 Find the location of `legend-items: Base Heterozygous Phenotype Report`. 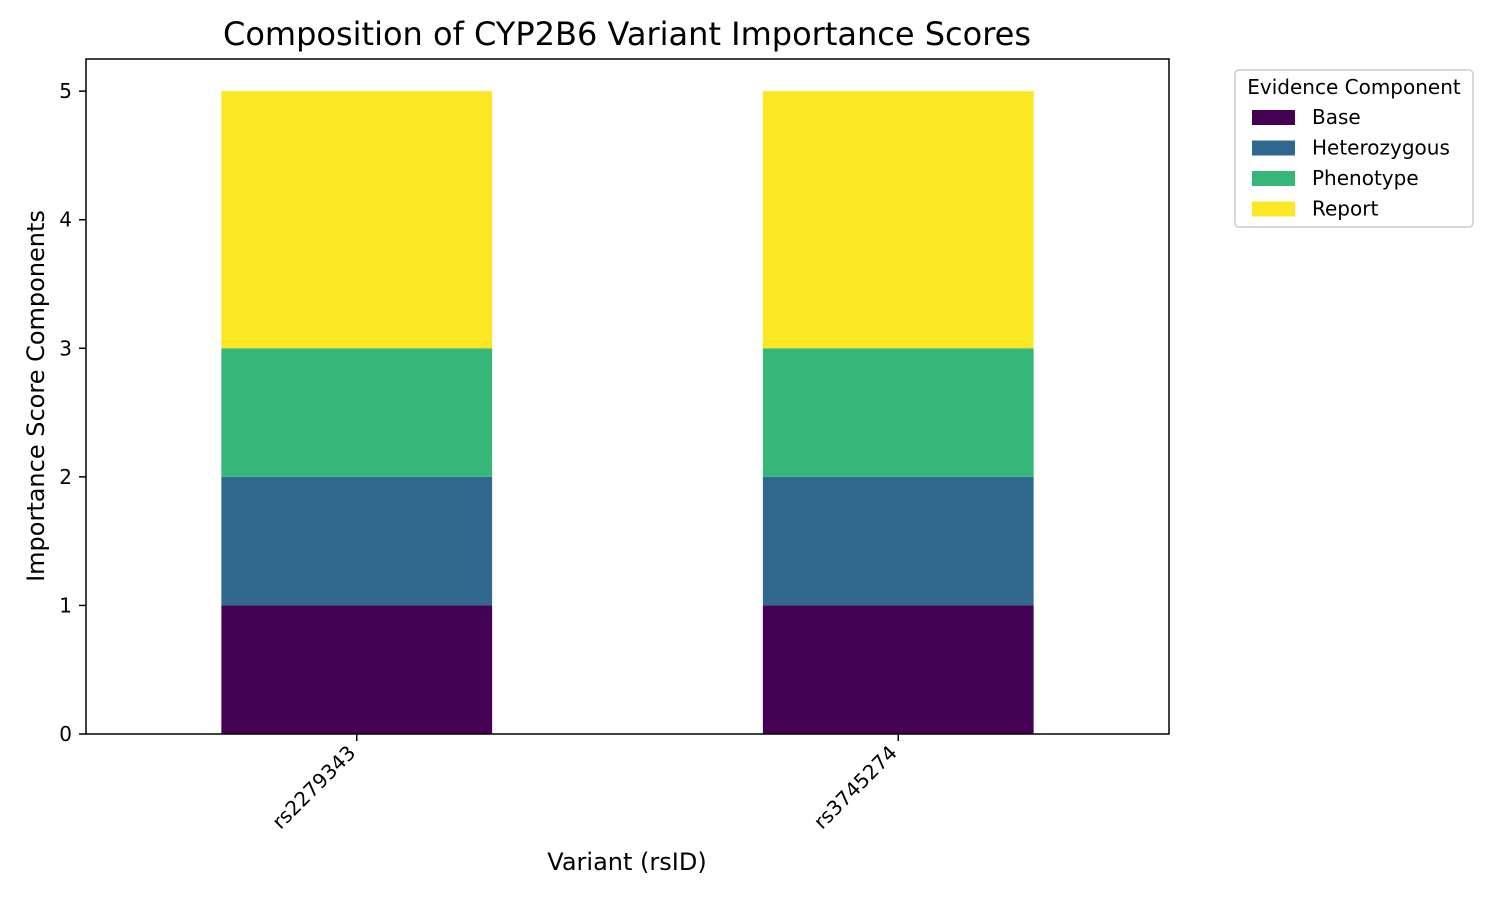

legend-items: Base Heterozygous Phenotype Report is located at coordinates (1351, 163).